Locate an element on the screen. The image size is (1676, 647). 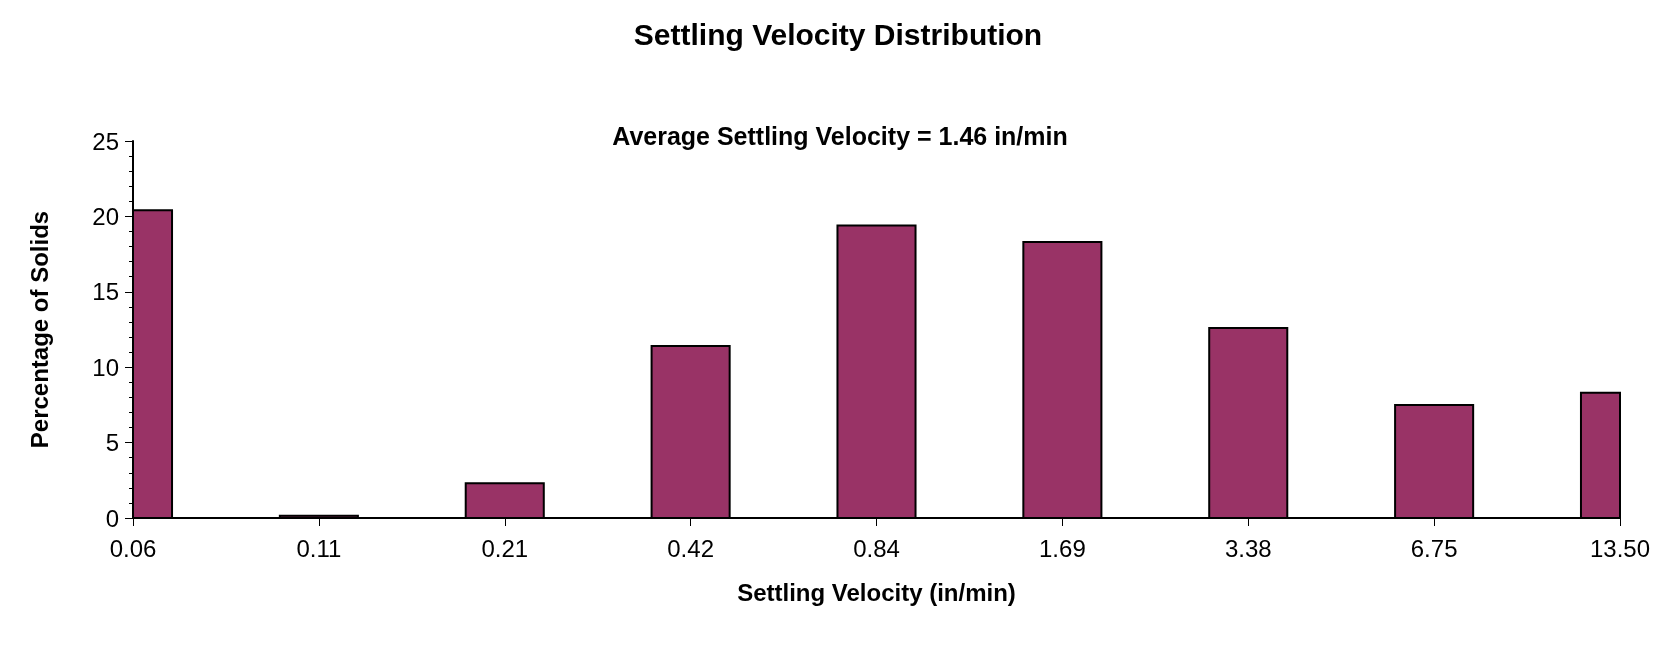
x-tick-label: 13.50 is located at coordinates (1620, 548).